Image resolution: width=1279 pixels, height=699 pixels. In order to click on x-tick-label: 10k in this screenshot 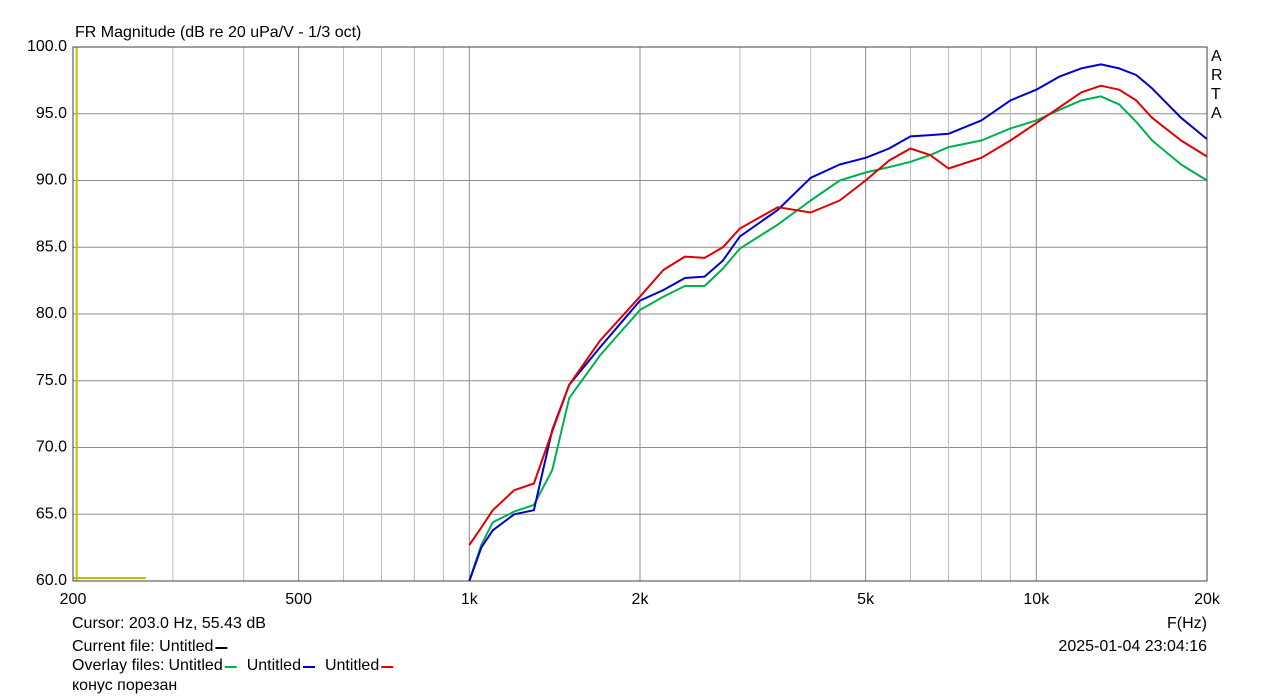, I will do `click(1036, 599)`.